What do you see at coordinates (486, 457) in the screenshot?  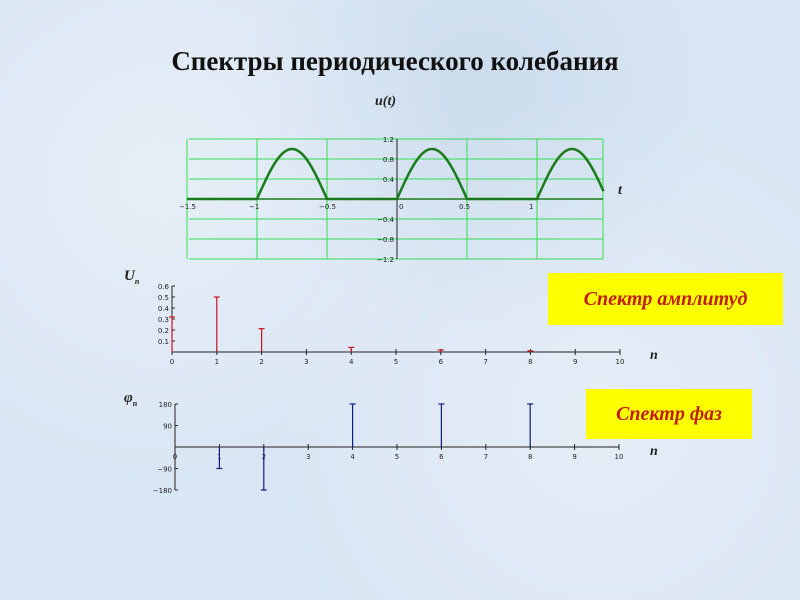 I see `phase-x-tick-label: 7` at bounding box center [486, 457].